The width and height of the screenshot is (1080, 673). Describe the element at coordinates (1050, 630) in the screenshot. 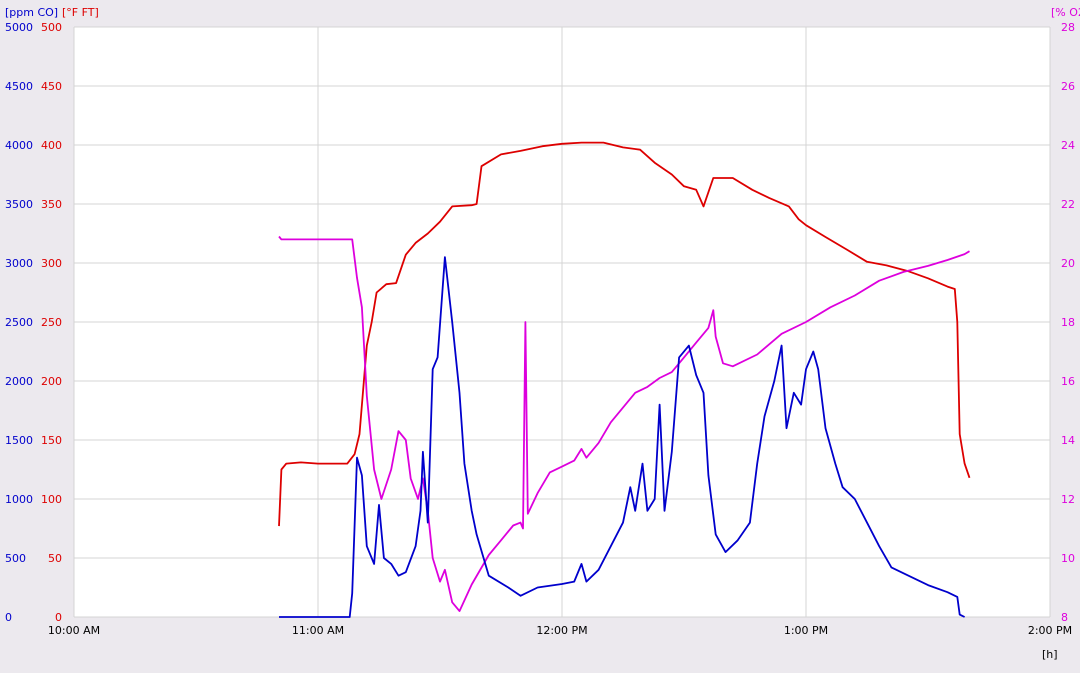

I see `x-tick-label: 2:00 PM` at that location.